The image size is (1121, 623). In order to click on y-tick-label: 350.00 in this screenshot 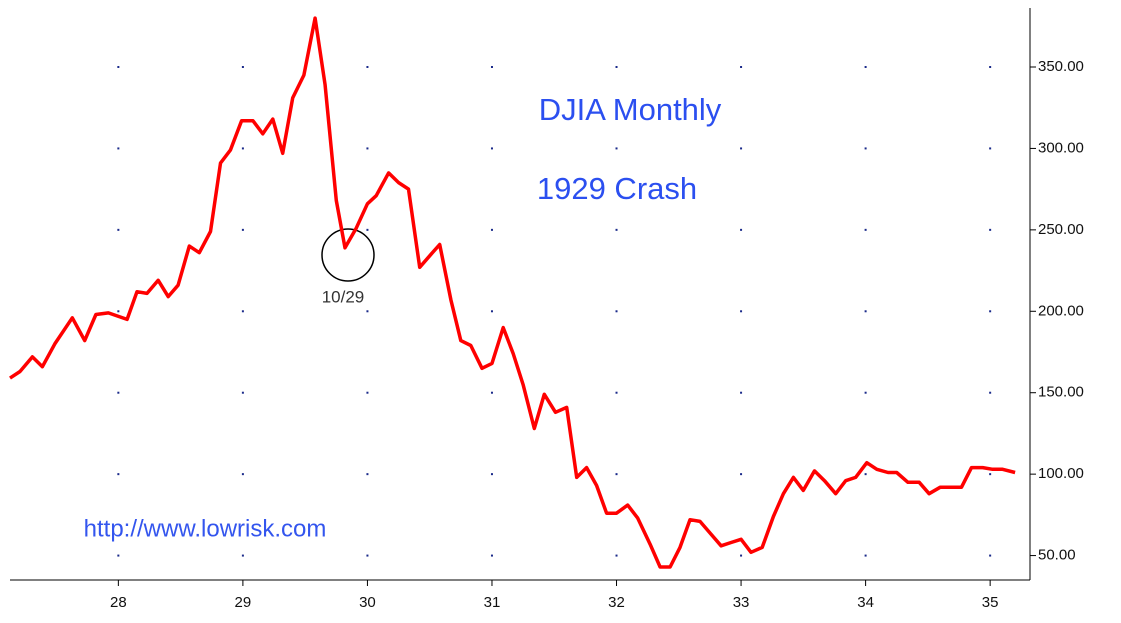, I will do `click(1061, 66)`.